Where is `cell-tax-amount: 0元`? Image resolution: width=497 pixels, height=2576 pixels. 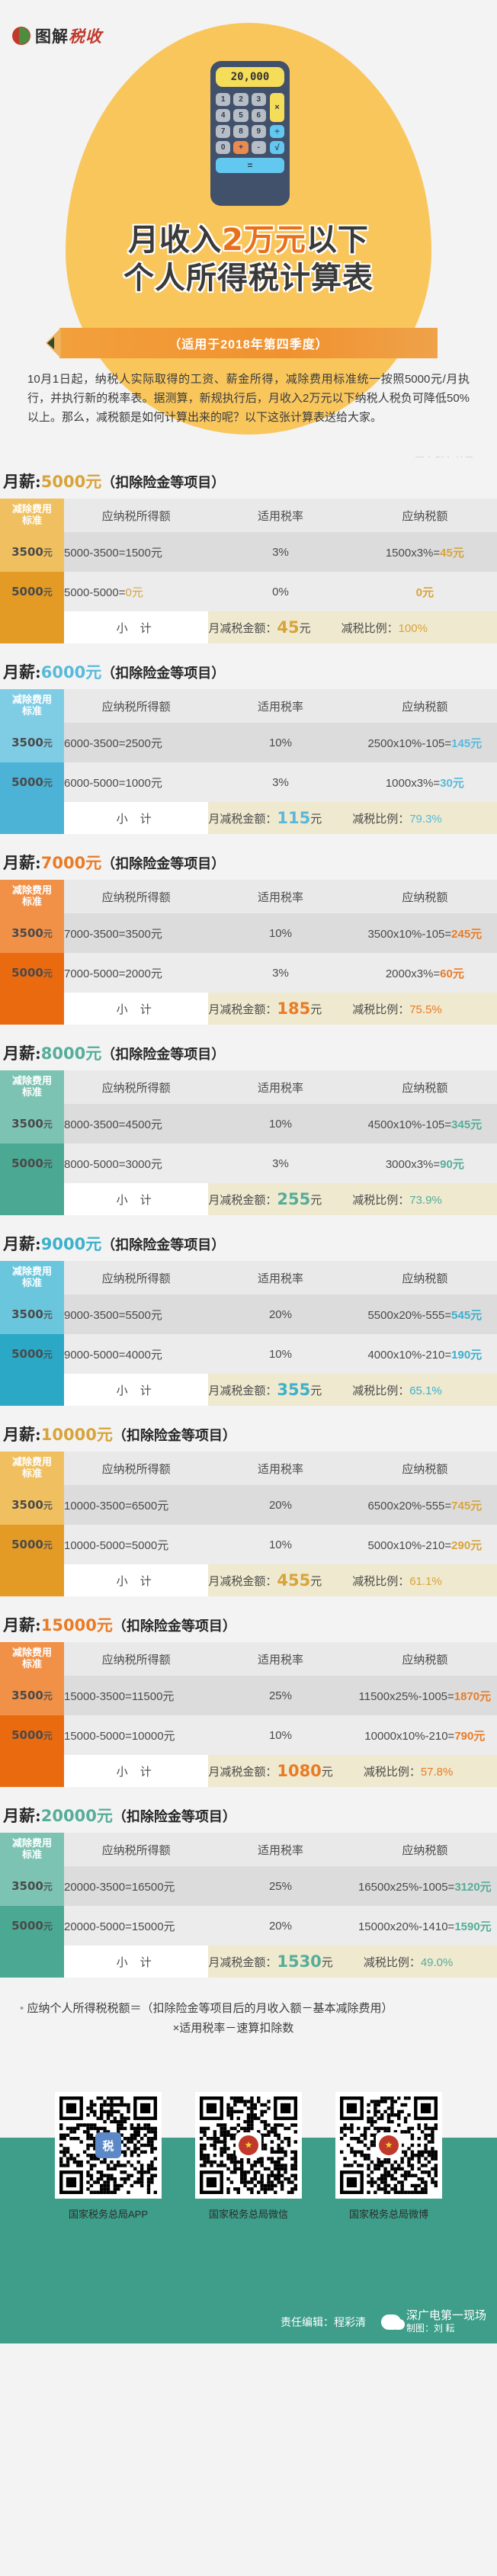
cell-tax-amount: 0元 is located at coordinates (424, 591).